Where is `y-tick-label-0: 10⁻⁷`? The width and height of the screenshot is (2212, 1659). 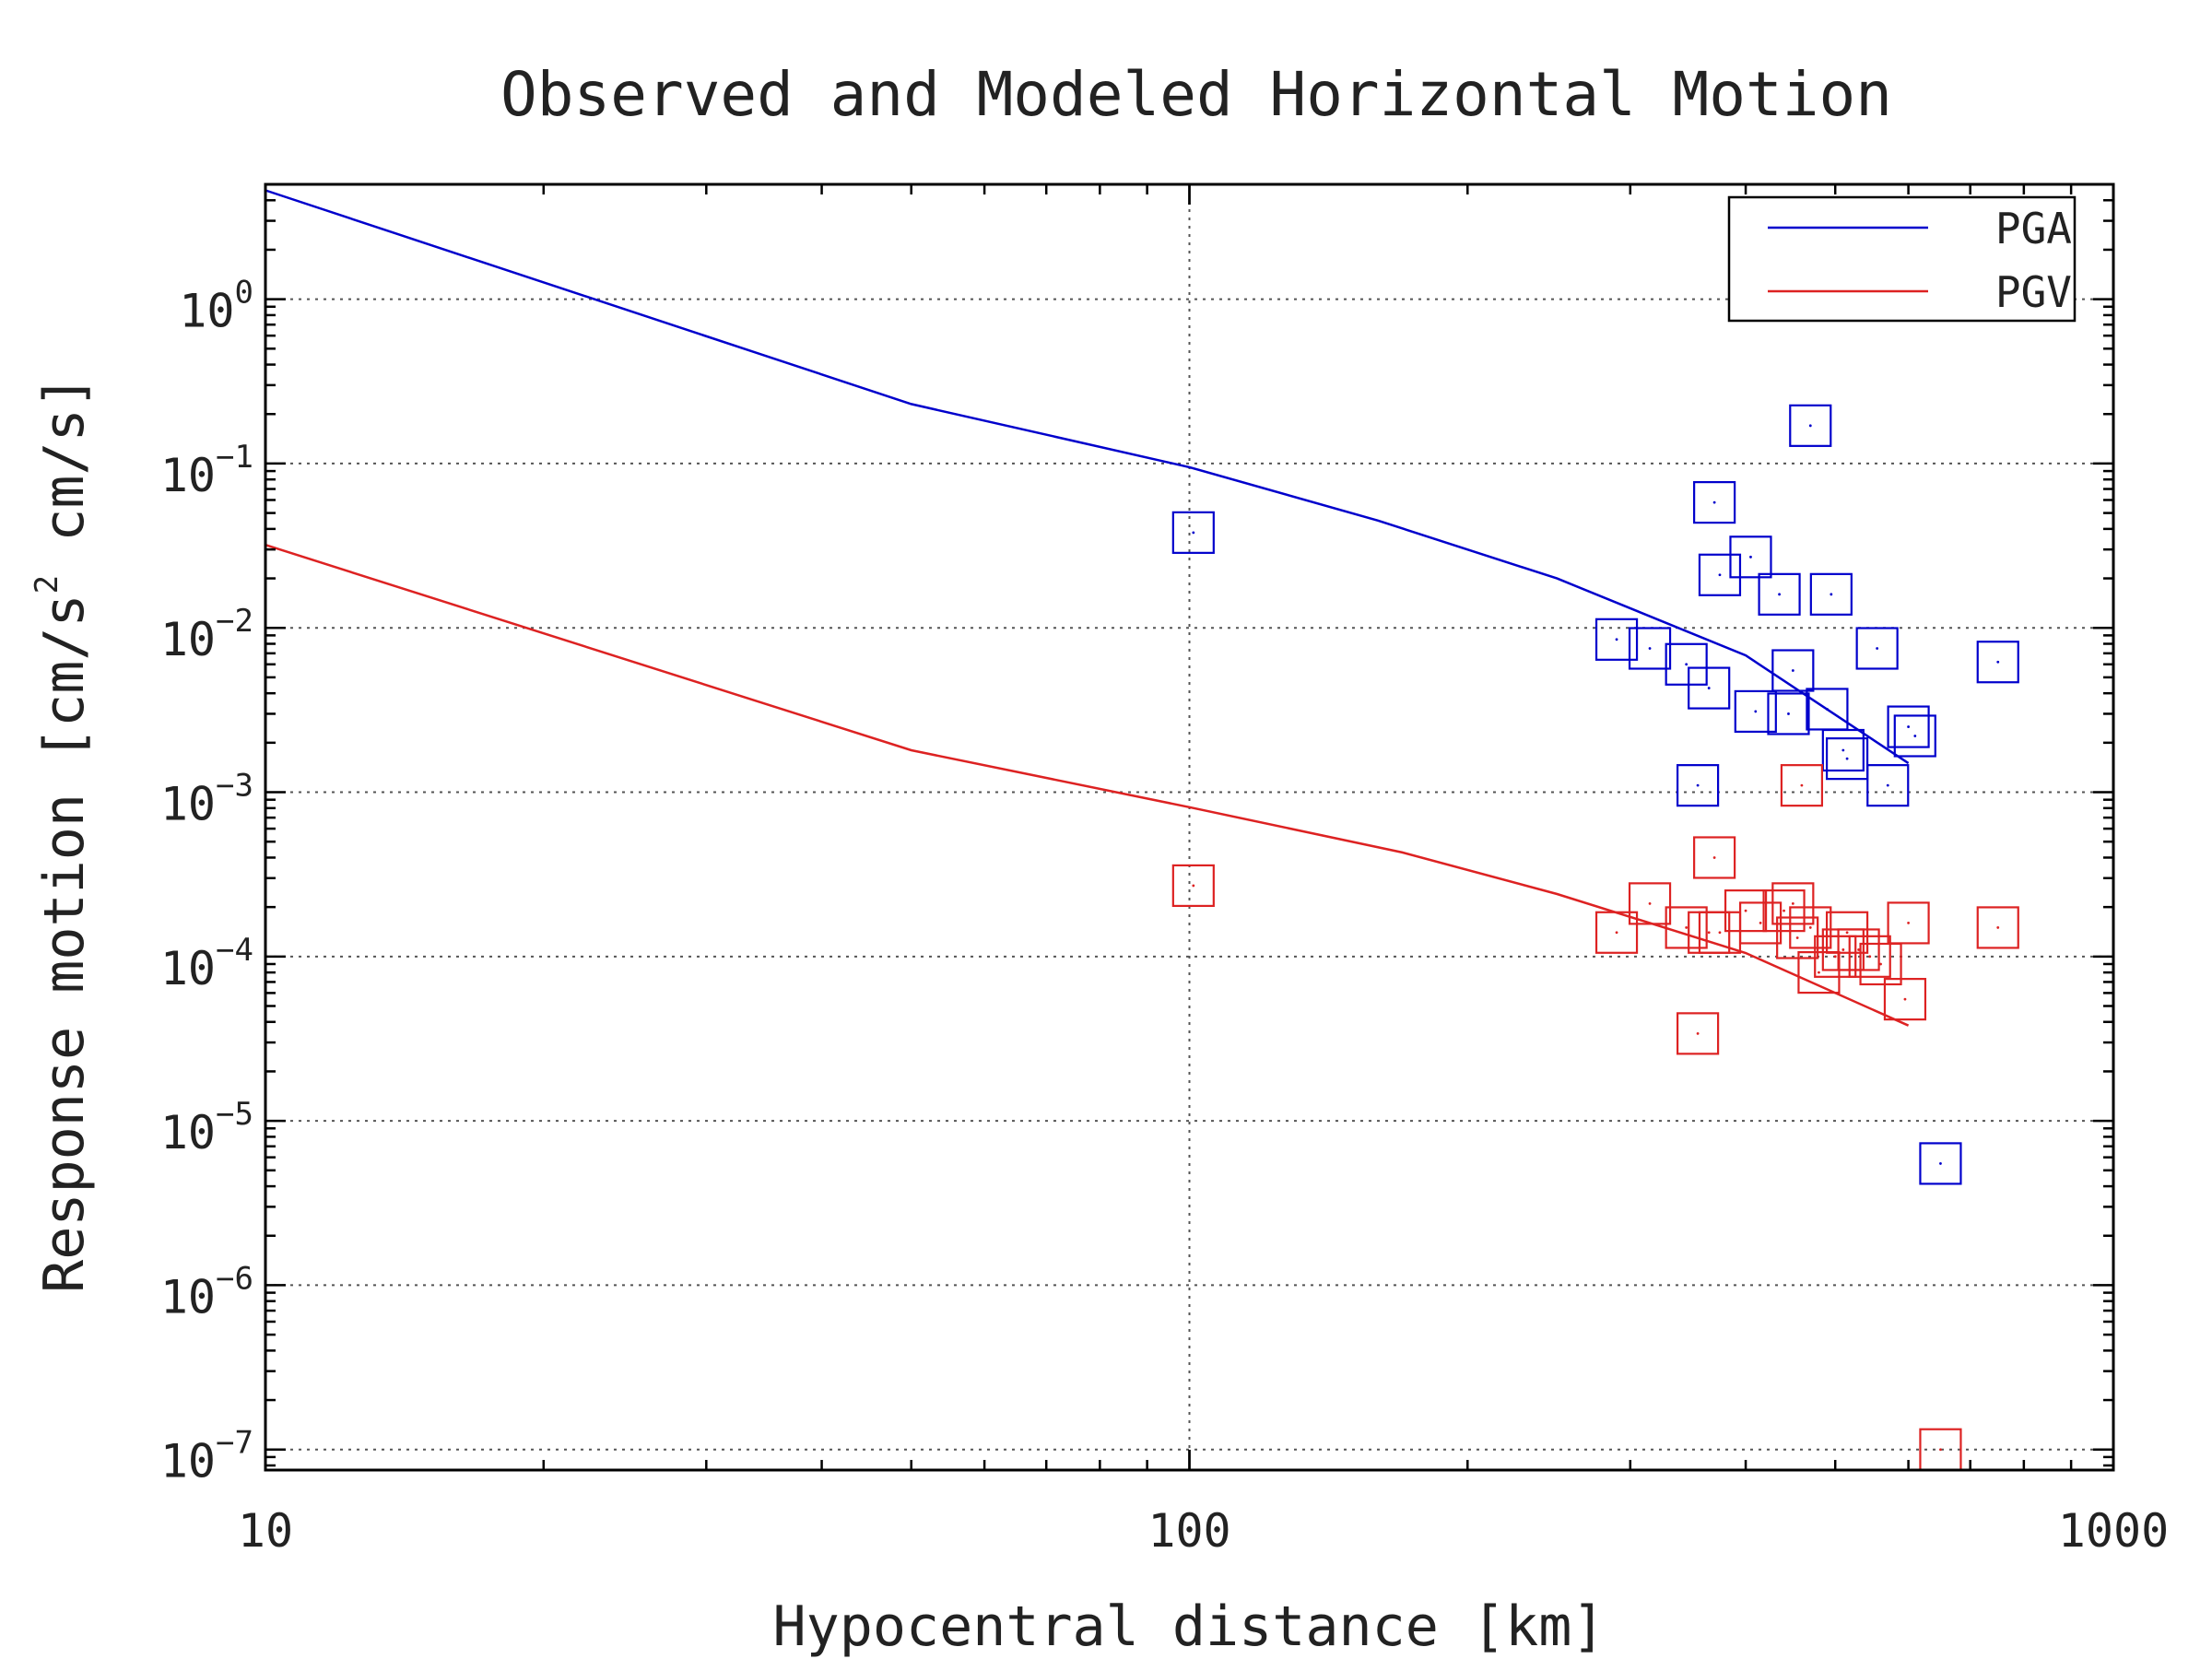
y-tick-label-0: 10⁻⁷ is located at coordinates (206, 1456).